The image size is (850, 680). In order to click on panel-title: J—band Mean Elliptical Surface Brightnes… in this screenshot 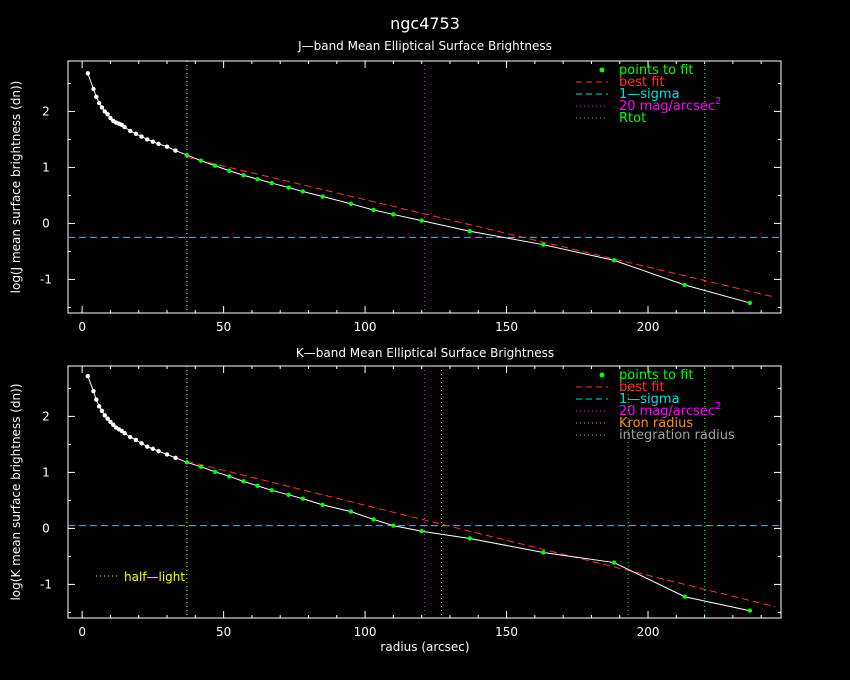, I will do `click(424, 46)`.